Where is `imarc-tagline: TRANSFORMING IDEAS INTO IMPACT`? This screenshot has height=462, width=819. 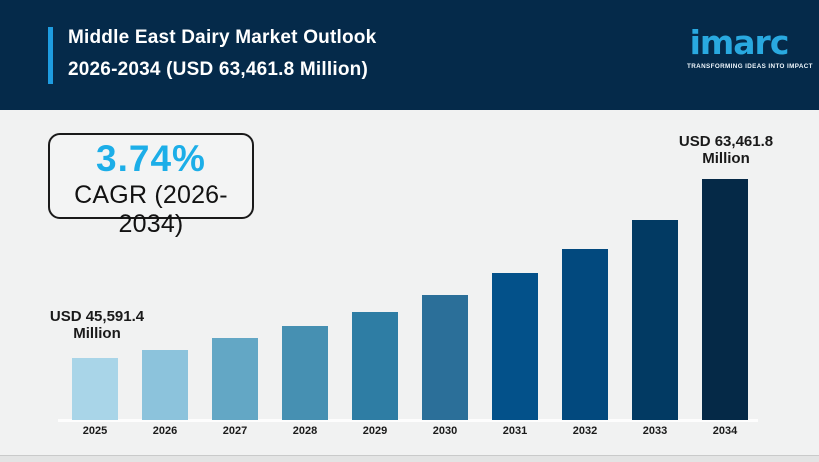
imarc-tagline: TRANSFORMING IDEAS INTO IMPACT is located at coordinates (750, 66).